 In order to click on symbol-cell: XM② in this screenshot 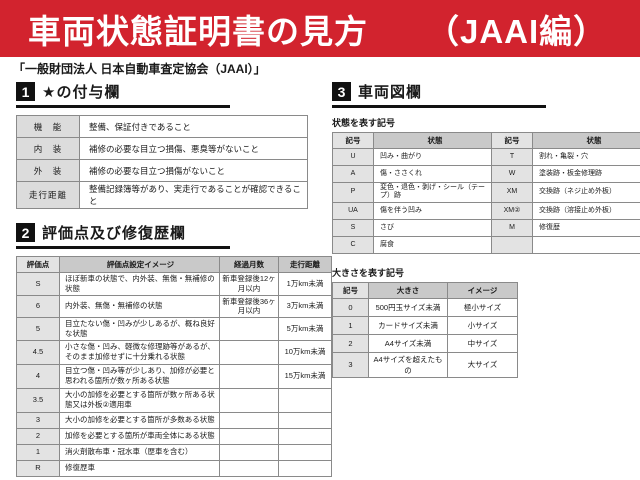, I will do `click(512, 210)`.